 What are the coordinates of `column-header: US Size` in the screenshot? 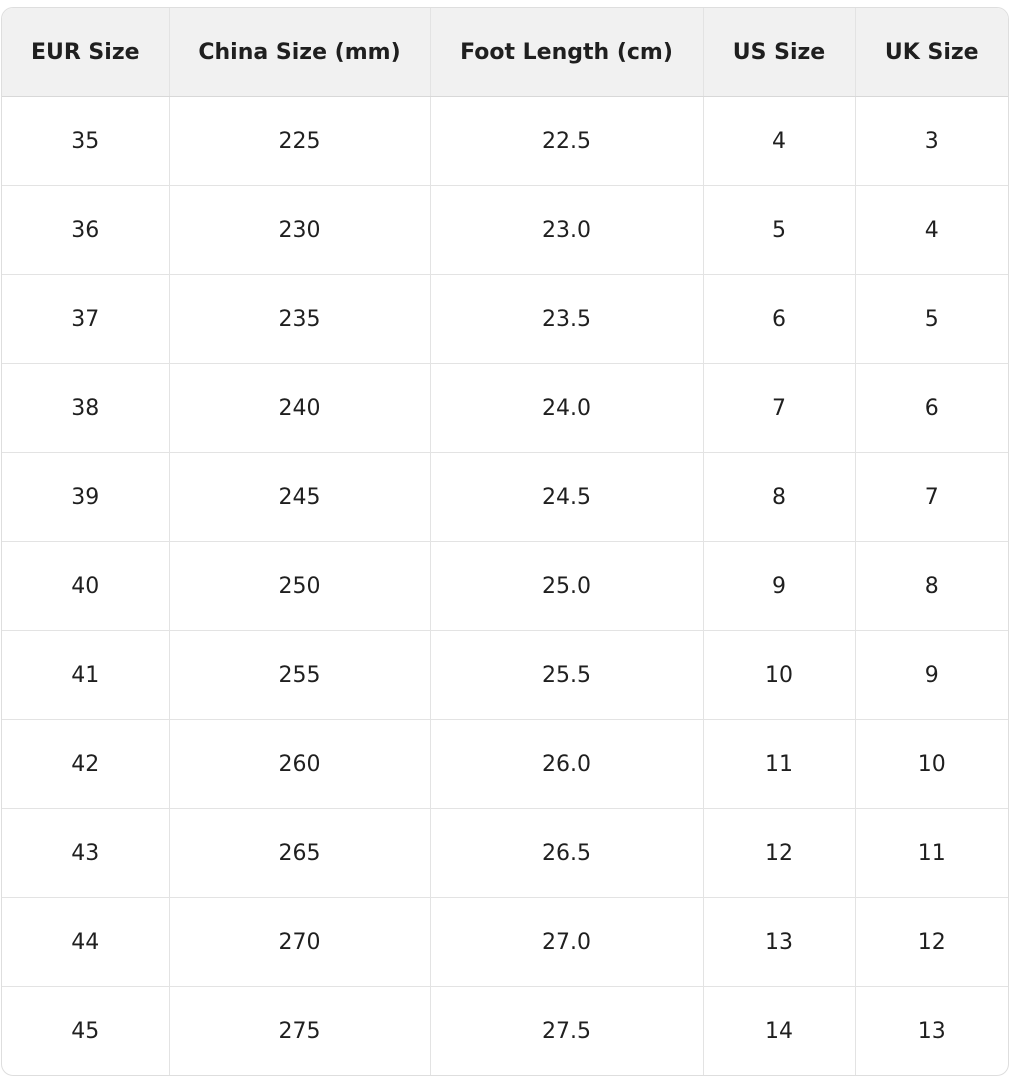 It's located at (779, 52).